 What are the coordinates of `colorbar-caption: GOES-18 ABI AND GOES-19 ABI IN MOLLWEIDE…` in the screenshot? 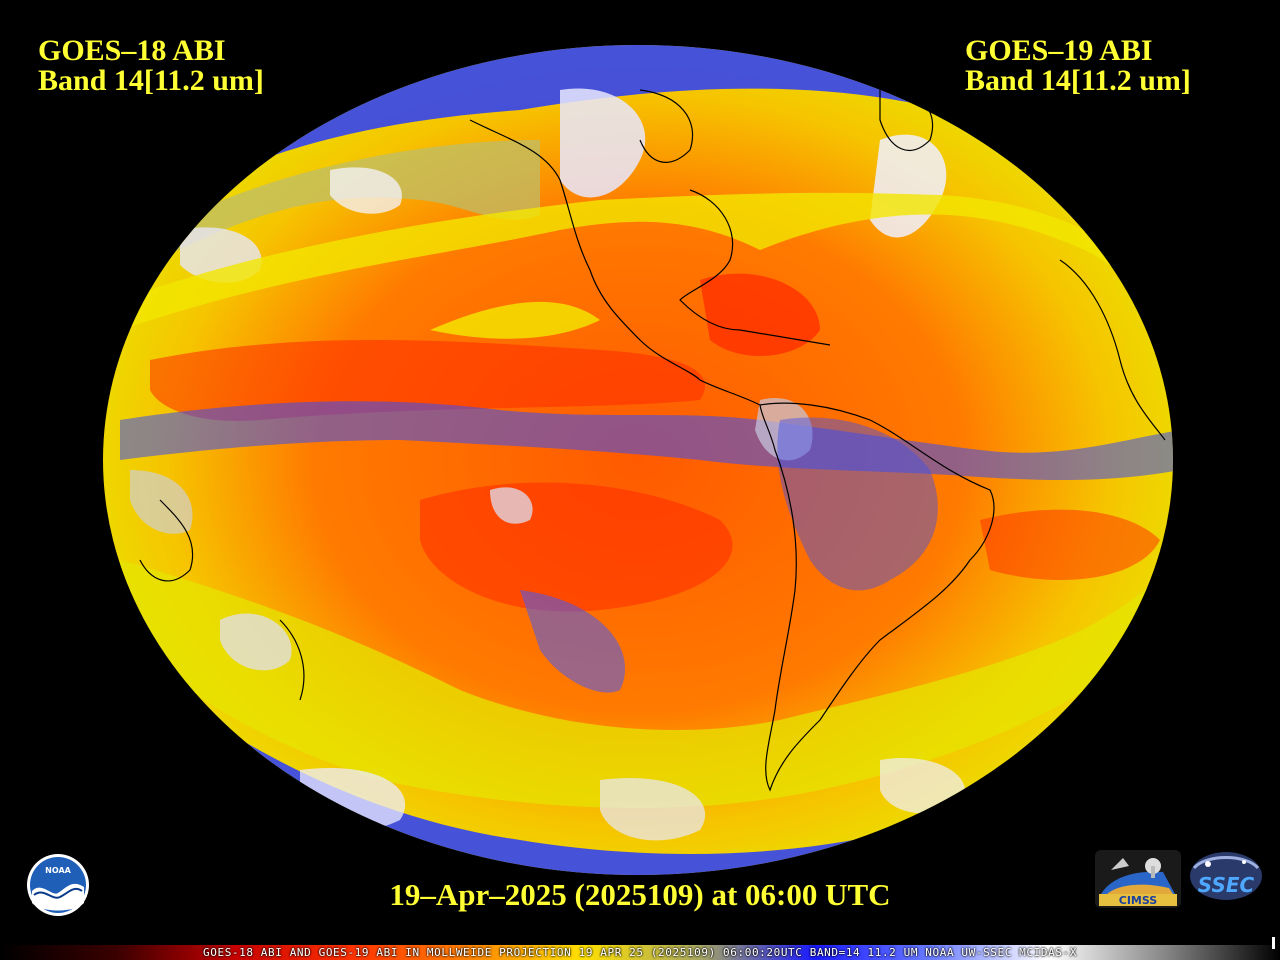 It's located at (640, 952).